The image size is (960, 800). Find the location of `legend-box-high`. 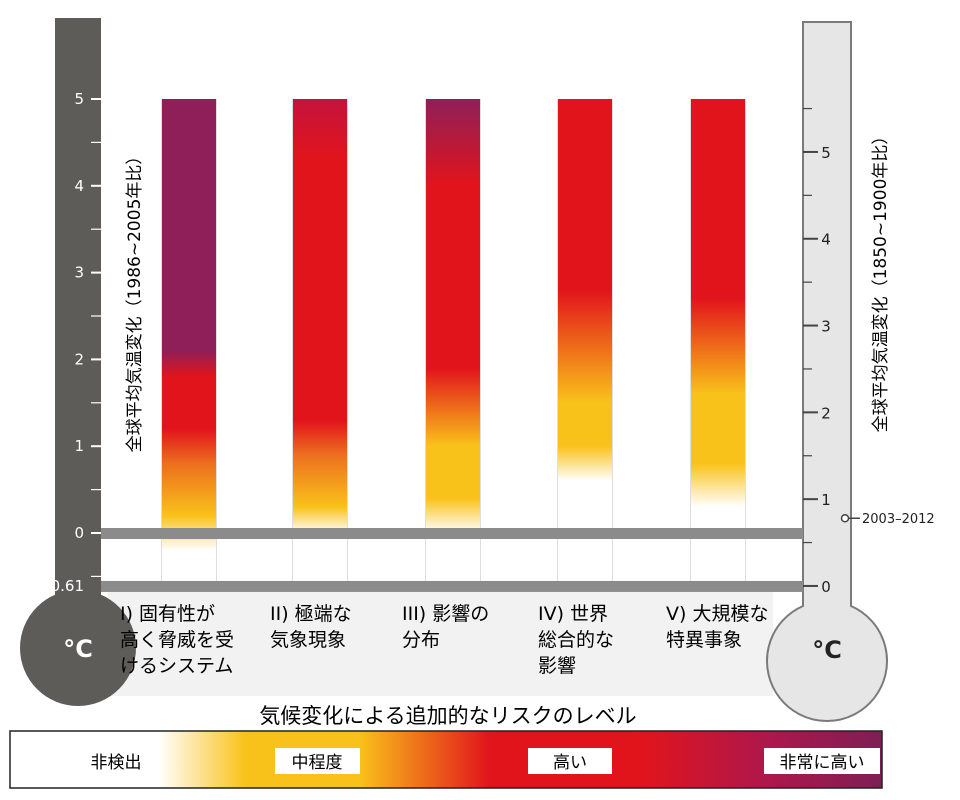

legend-box-high is located at coordinates (570, 761).